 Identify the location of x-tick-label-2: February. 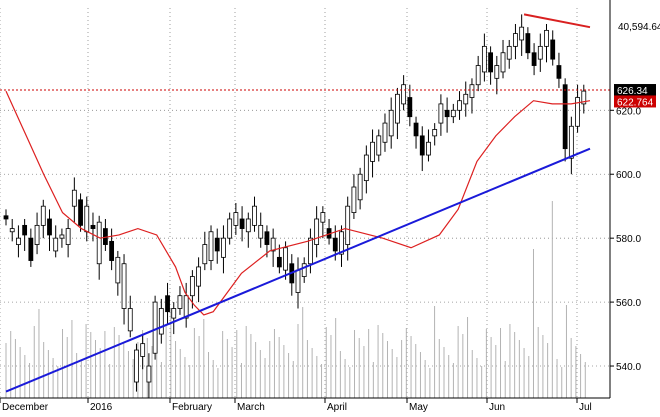
(192, 407).